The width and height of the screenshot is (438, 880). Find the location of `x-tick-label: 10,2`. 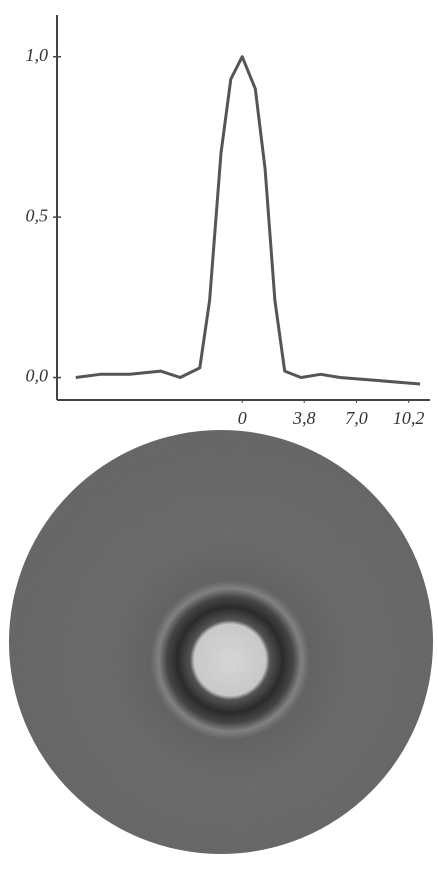

x-tick-label: 10,2 is located at coordinates (409, 418).